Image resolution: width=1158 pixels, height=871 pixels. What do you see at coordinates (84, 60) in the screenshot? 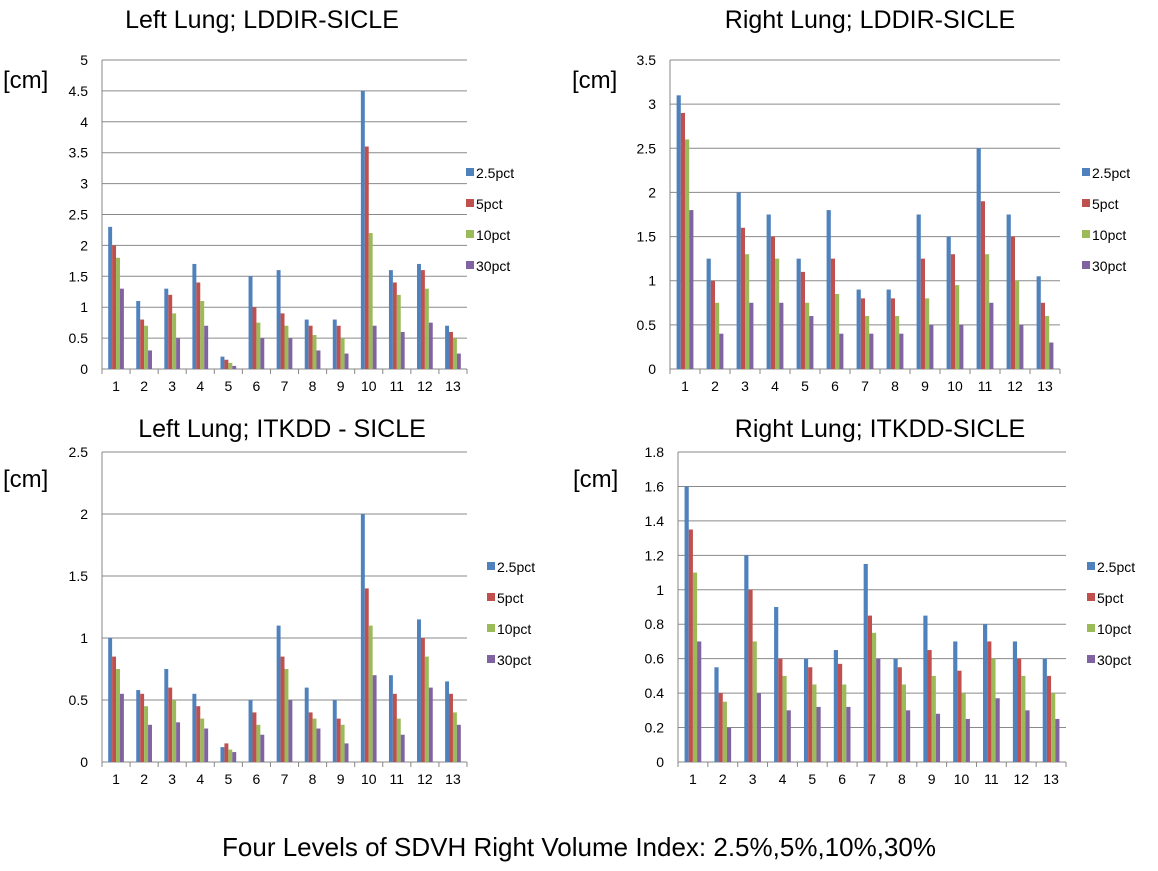
I see `y-tick-label: 5` at bounding box center [84, 60].